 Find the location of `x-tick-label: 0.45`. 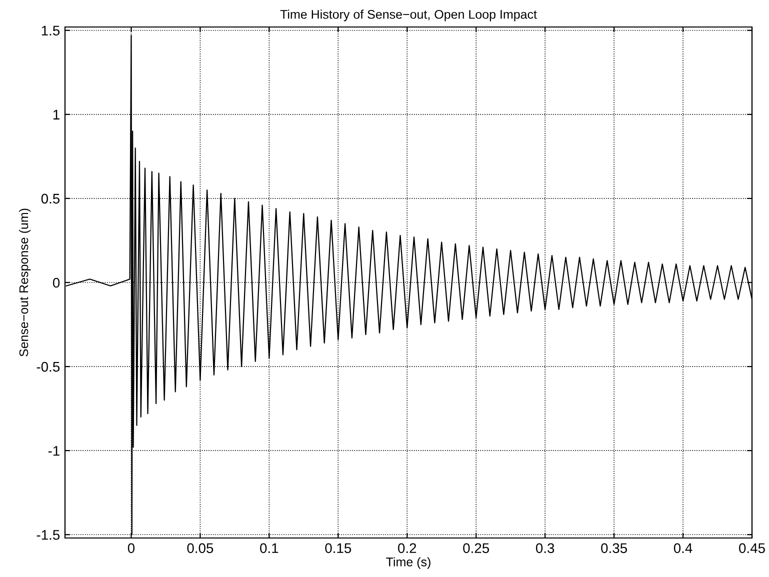

x-tick-label: 0.45 is located at coordinates (752, 548).